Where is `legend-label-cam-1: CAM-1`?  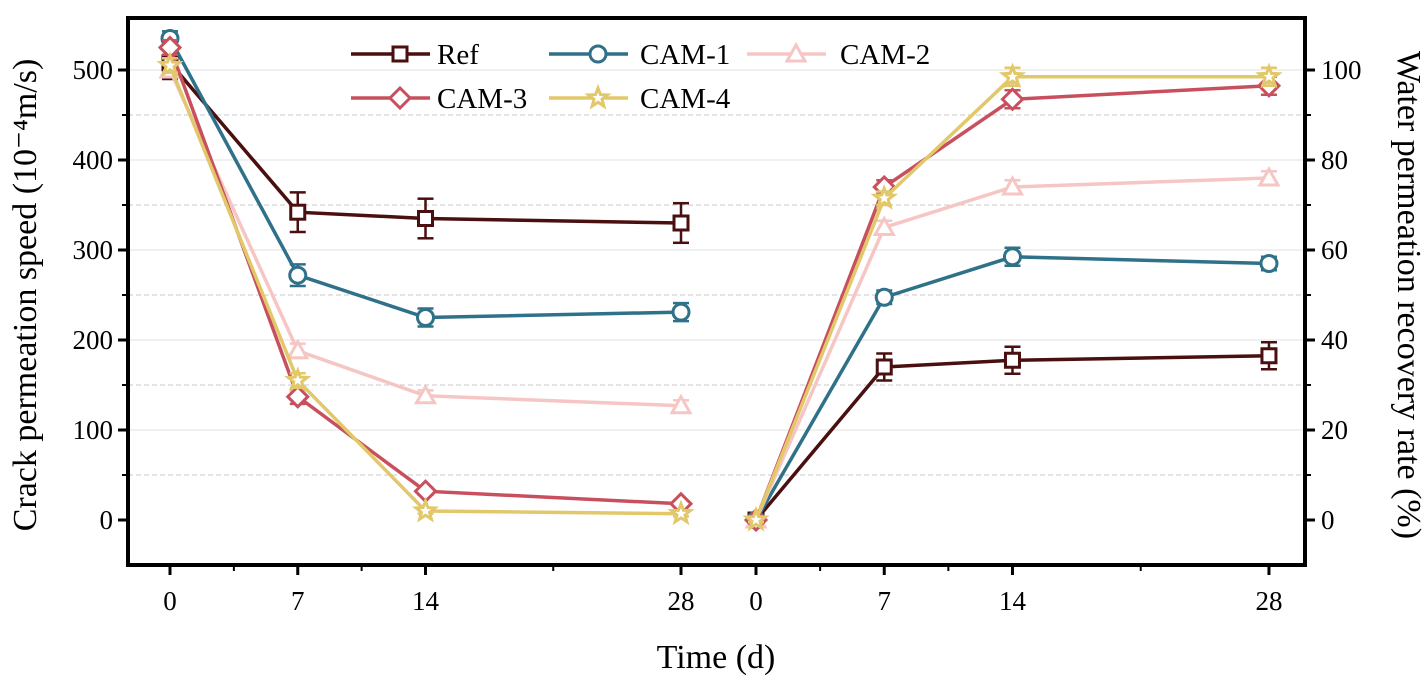
legend-label-cam-1: CAM-1 is located at coordinates (685, 55).